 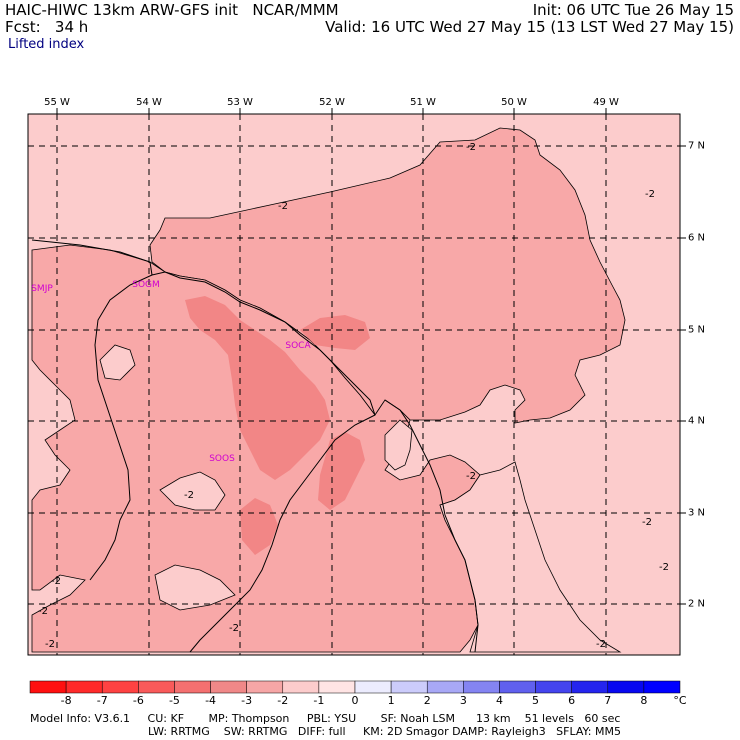 I want to click on colorbar-tick-label: 3, so click(x=463, y=700).